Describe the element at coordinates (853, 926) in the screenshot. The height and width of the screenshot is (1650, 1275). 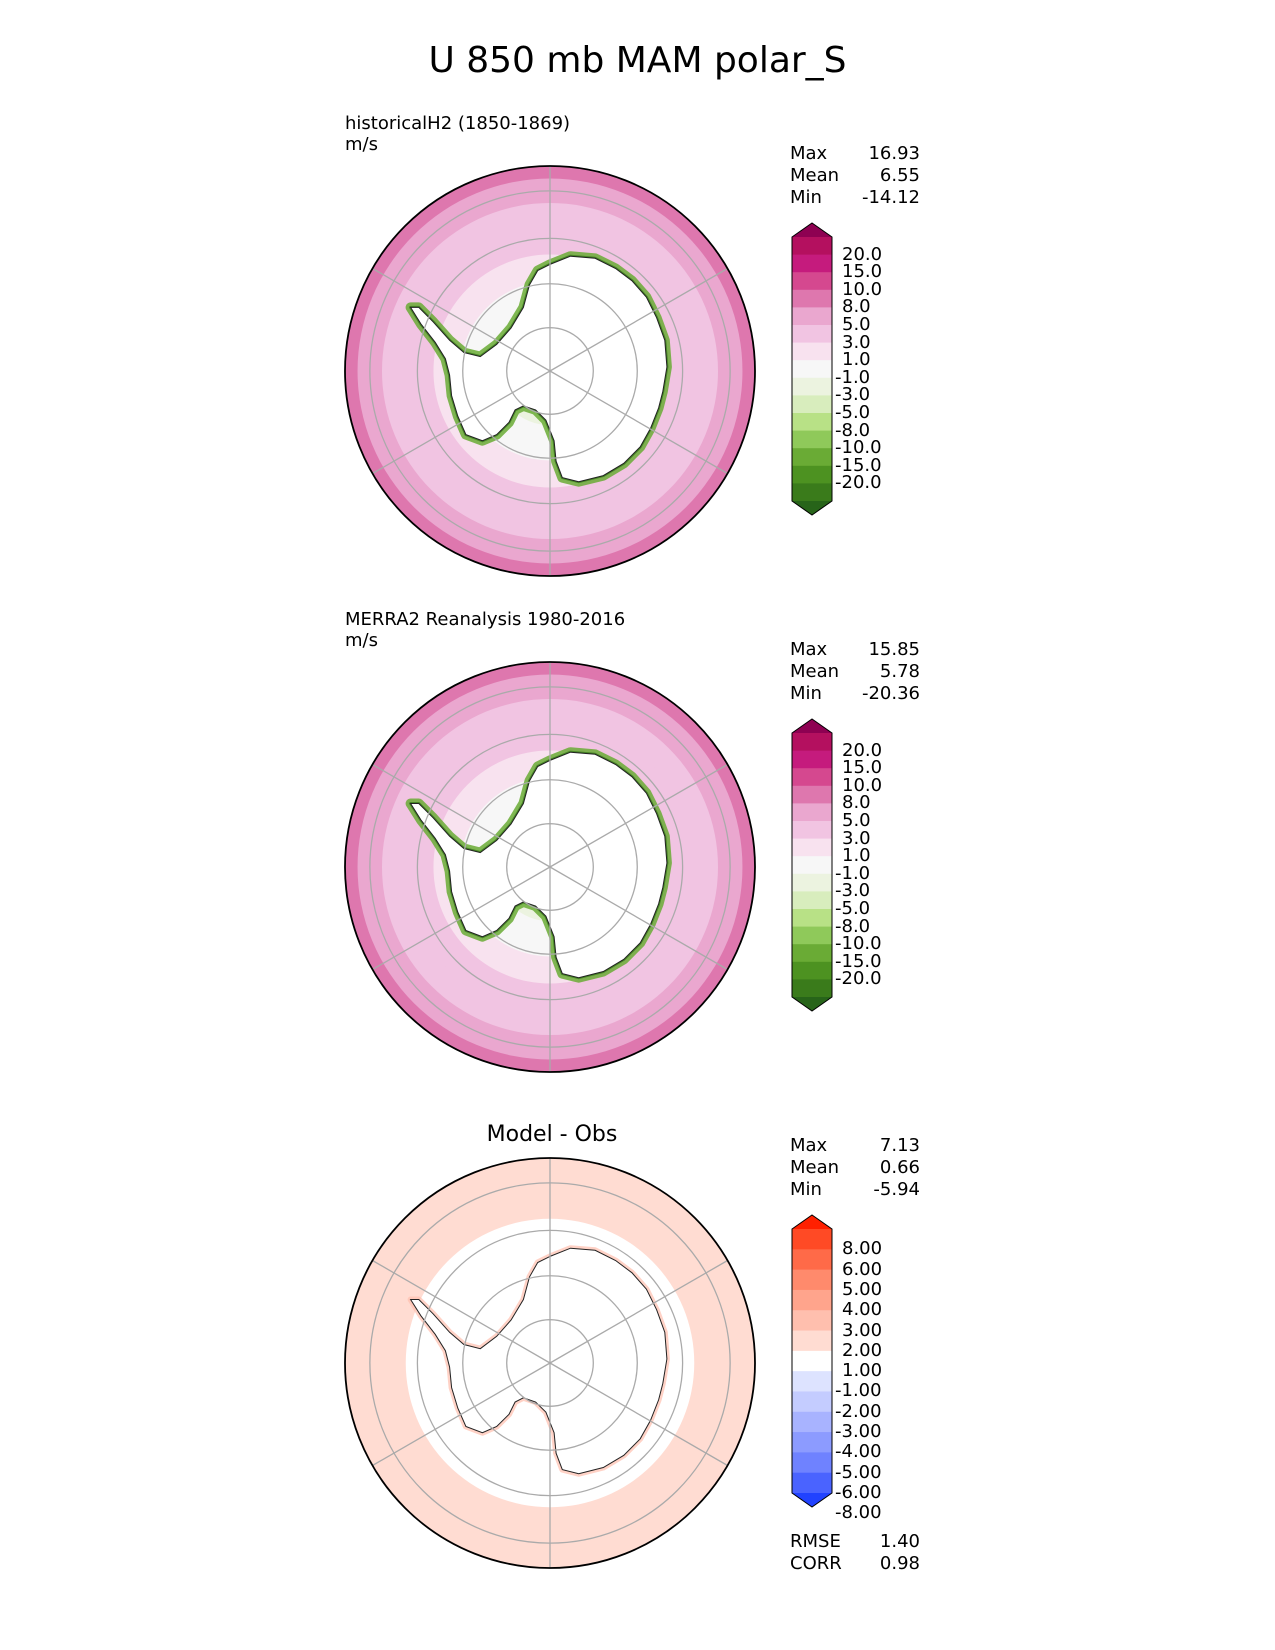
I see `colorbar-tick-label: -8.0` at that location.